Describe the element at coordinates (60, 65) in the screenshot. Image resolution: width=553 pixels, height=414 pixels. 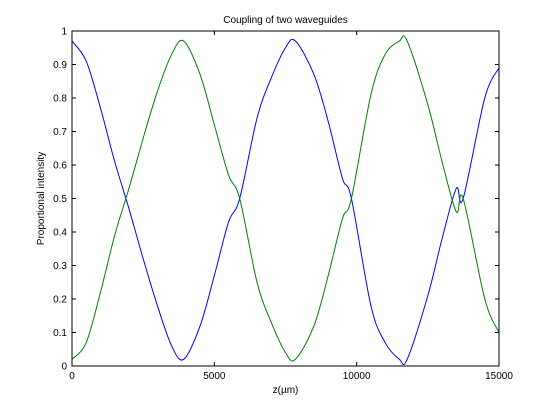
I see `y-tick-label: 0.9` at that location.